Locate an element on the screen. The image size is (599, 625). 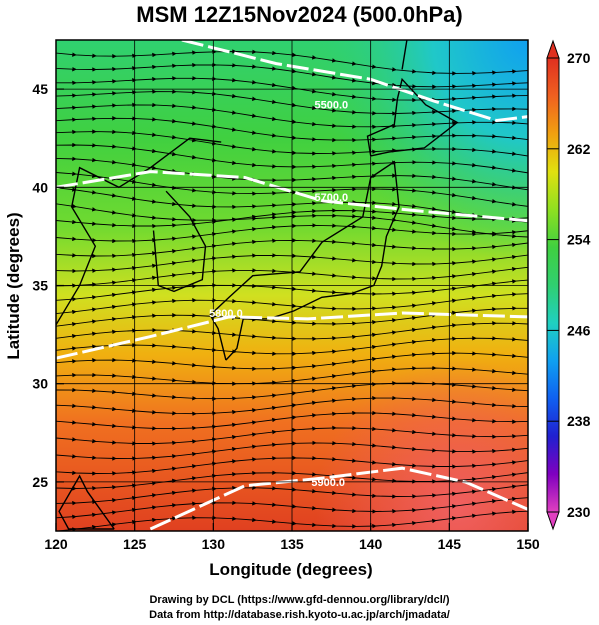
y-axis-label: Latitude (degrees) is located at coordinates (13, 285).